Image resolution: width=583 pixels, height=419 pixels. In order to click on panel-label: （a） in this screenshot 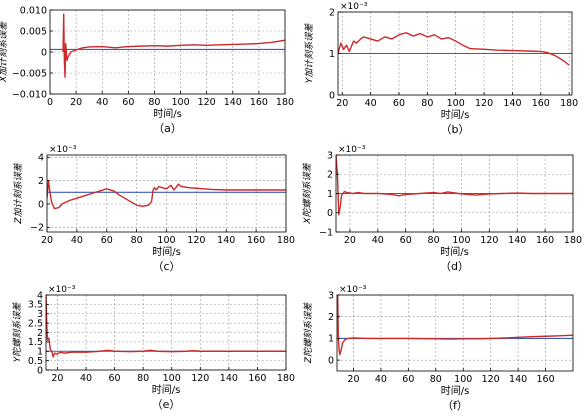, I will do `click(167, 128)`.